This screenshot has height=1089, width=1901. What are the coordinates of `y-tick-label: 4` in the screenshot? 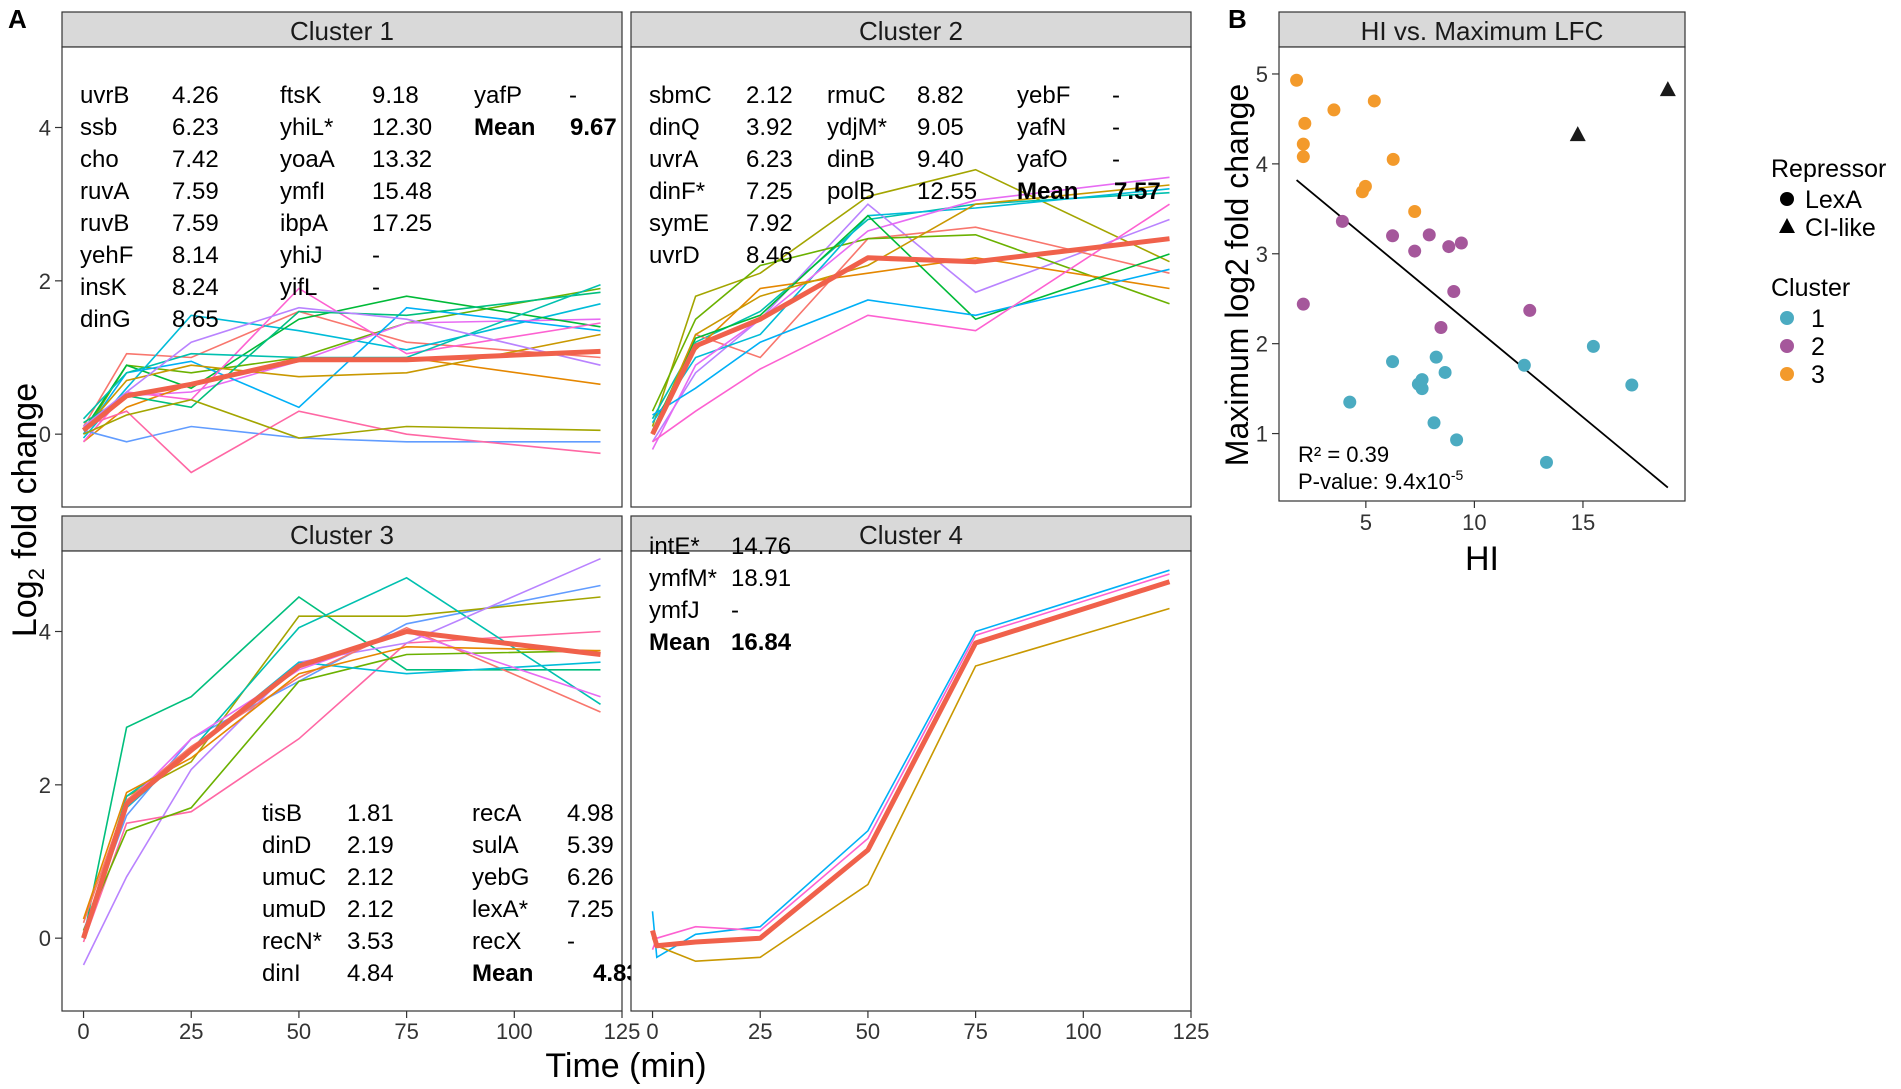 It's located at (45, 632).